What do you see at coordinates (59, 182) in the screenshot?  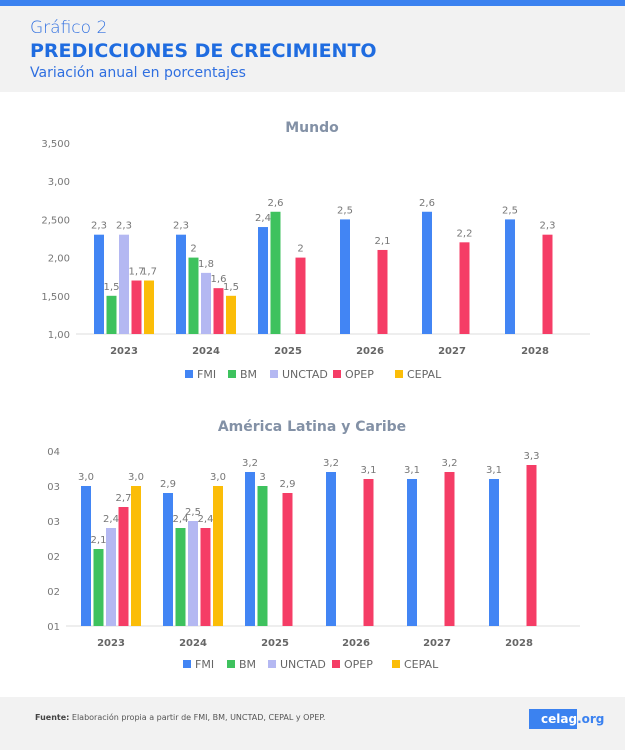 I see `y-tick-label: 3,00` at bounding box center [59, 182].